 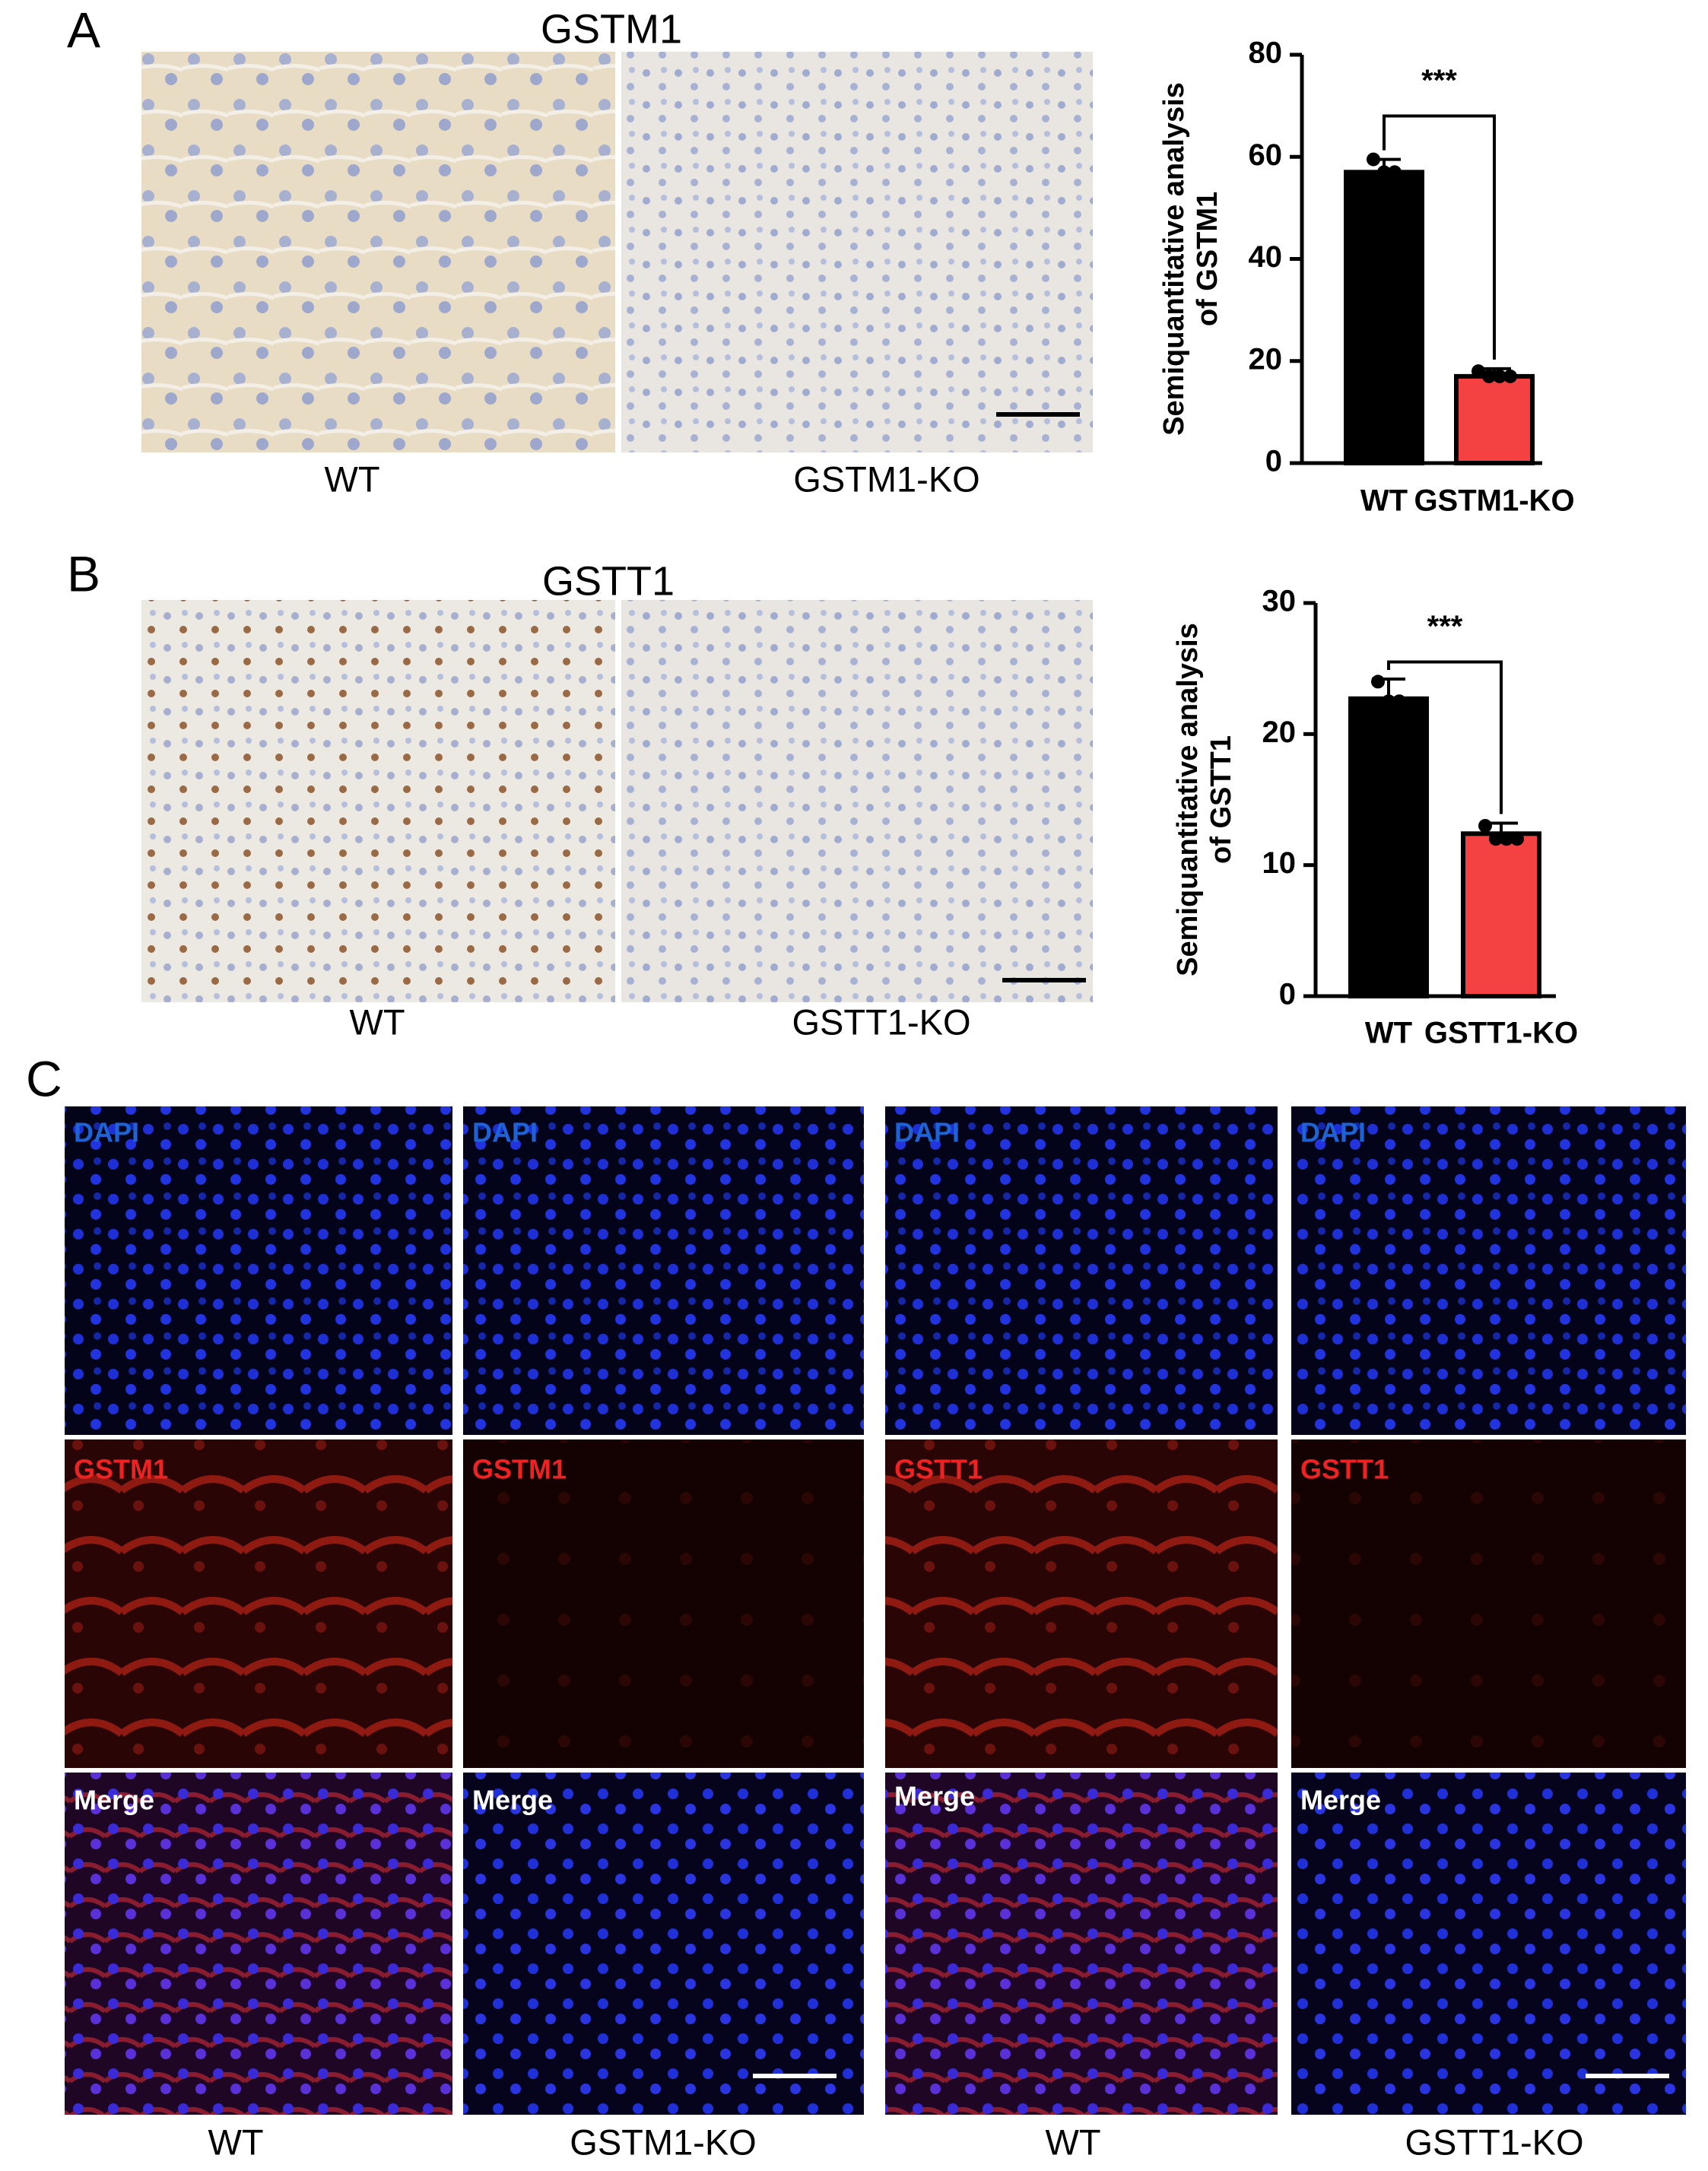 I want to click on y-axis-label: of GSTT1, so click(x=1221, y=799).